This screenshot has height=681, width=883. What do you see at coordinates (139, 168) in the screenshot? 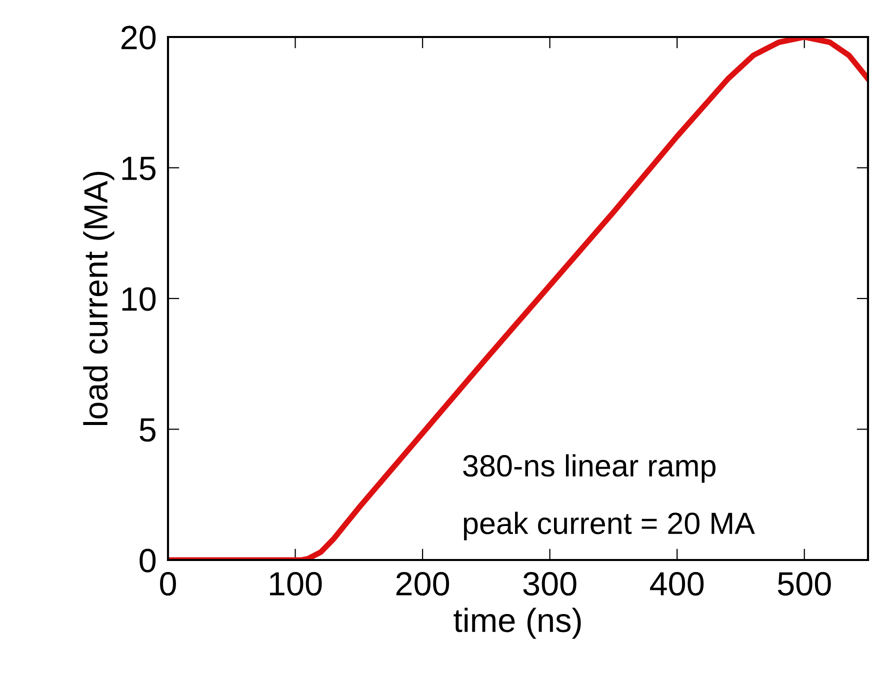
I see `y-tick-label: 15` at bounding box center [139, 168].